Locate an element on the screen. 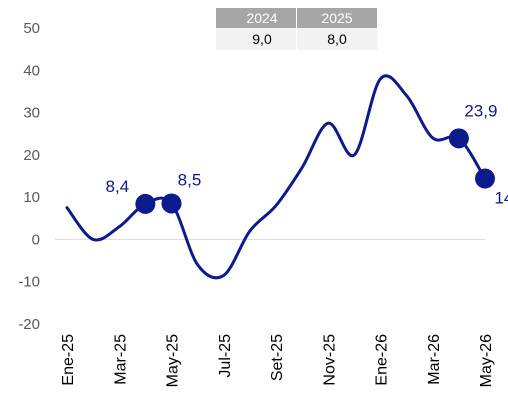  x-tick-label: Set-25 is located at coordinates (277, 357).